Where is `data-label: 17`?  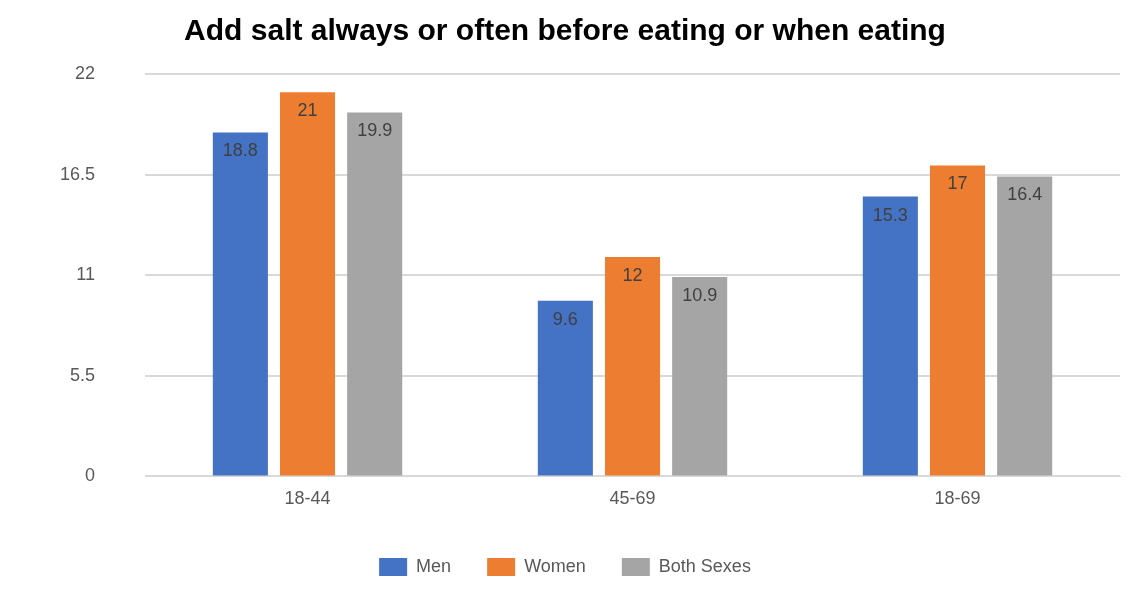
data-label: 17 is located at coordinates (957, 183).